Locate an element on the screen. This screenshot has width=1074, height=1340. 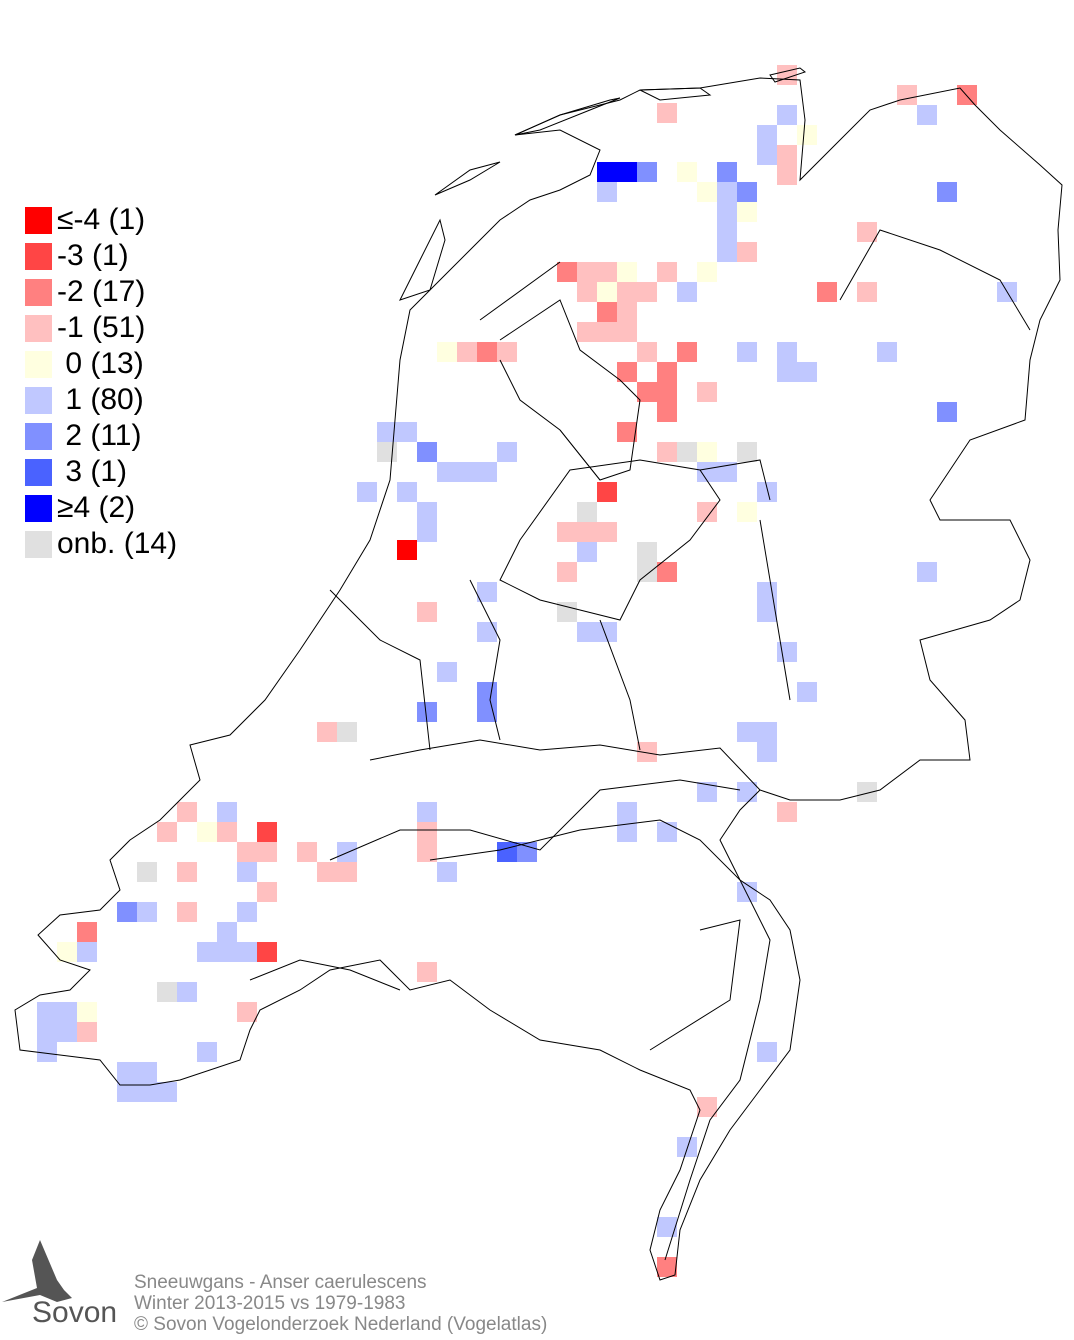
ijsselmeer-shore is located at coordinates (570, 390).